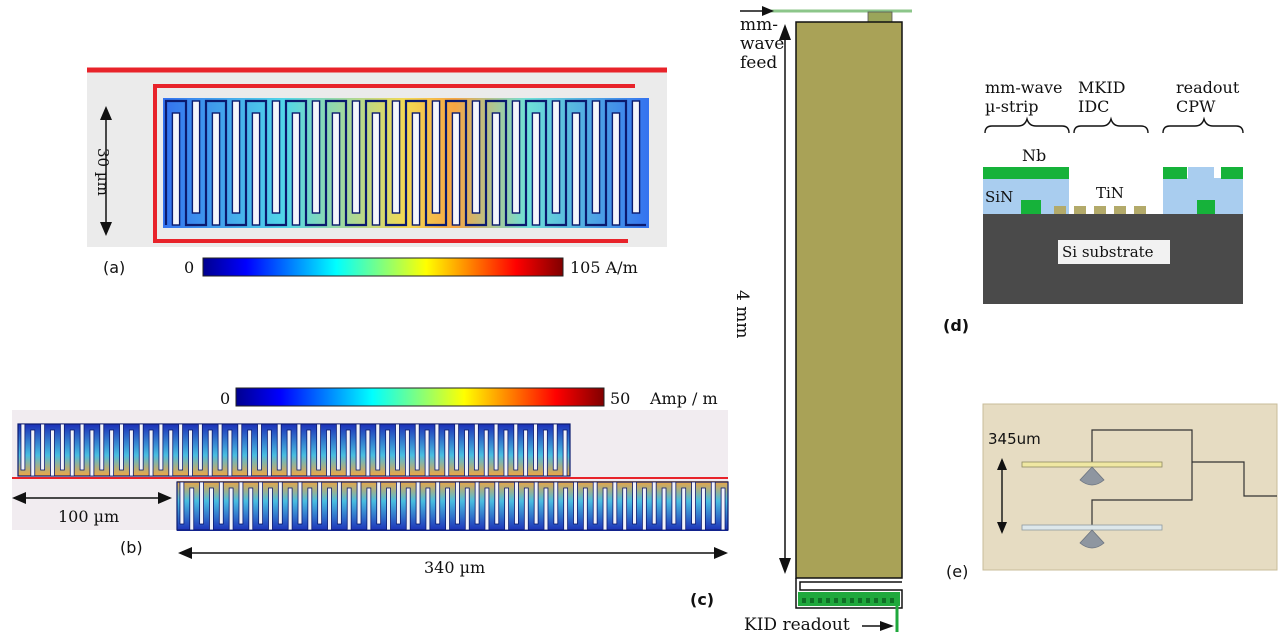  Describe the element at coordinates (1012, 106) in the screenshot. I see `panel-d-col1-line2: µ-strip` at that location.